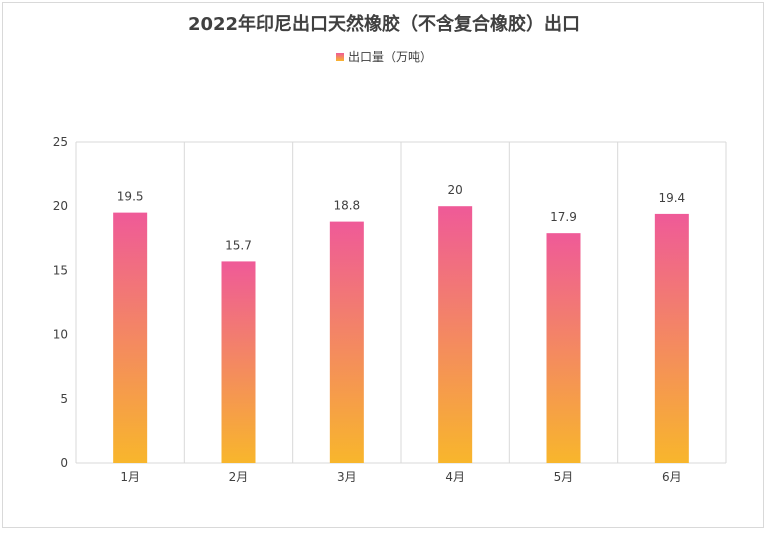 Image resolution: width=768 pixels, height=538 pixels. What do you see at coordinates (346, 206) in the screenshot?
I see `data-label: 18.8` at bounding box center [346, 206].